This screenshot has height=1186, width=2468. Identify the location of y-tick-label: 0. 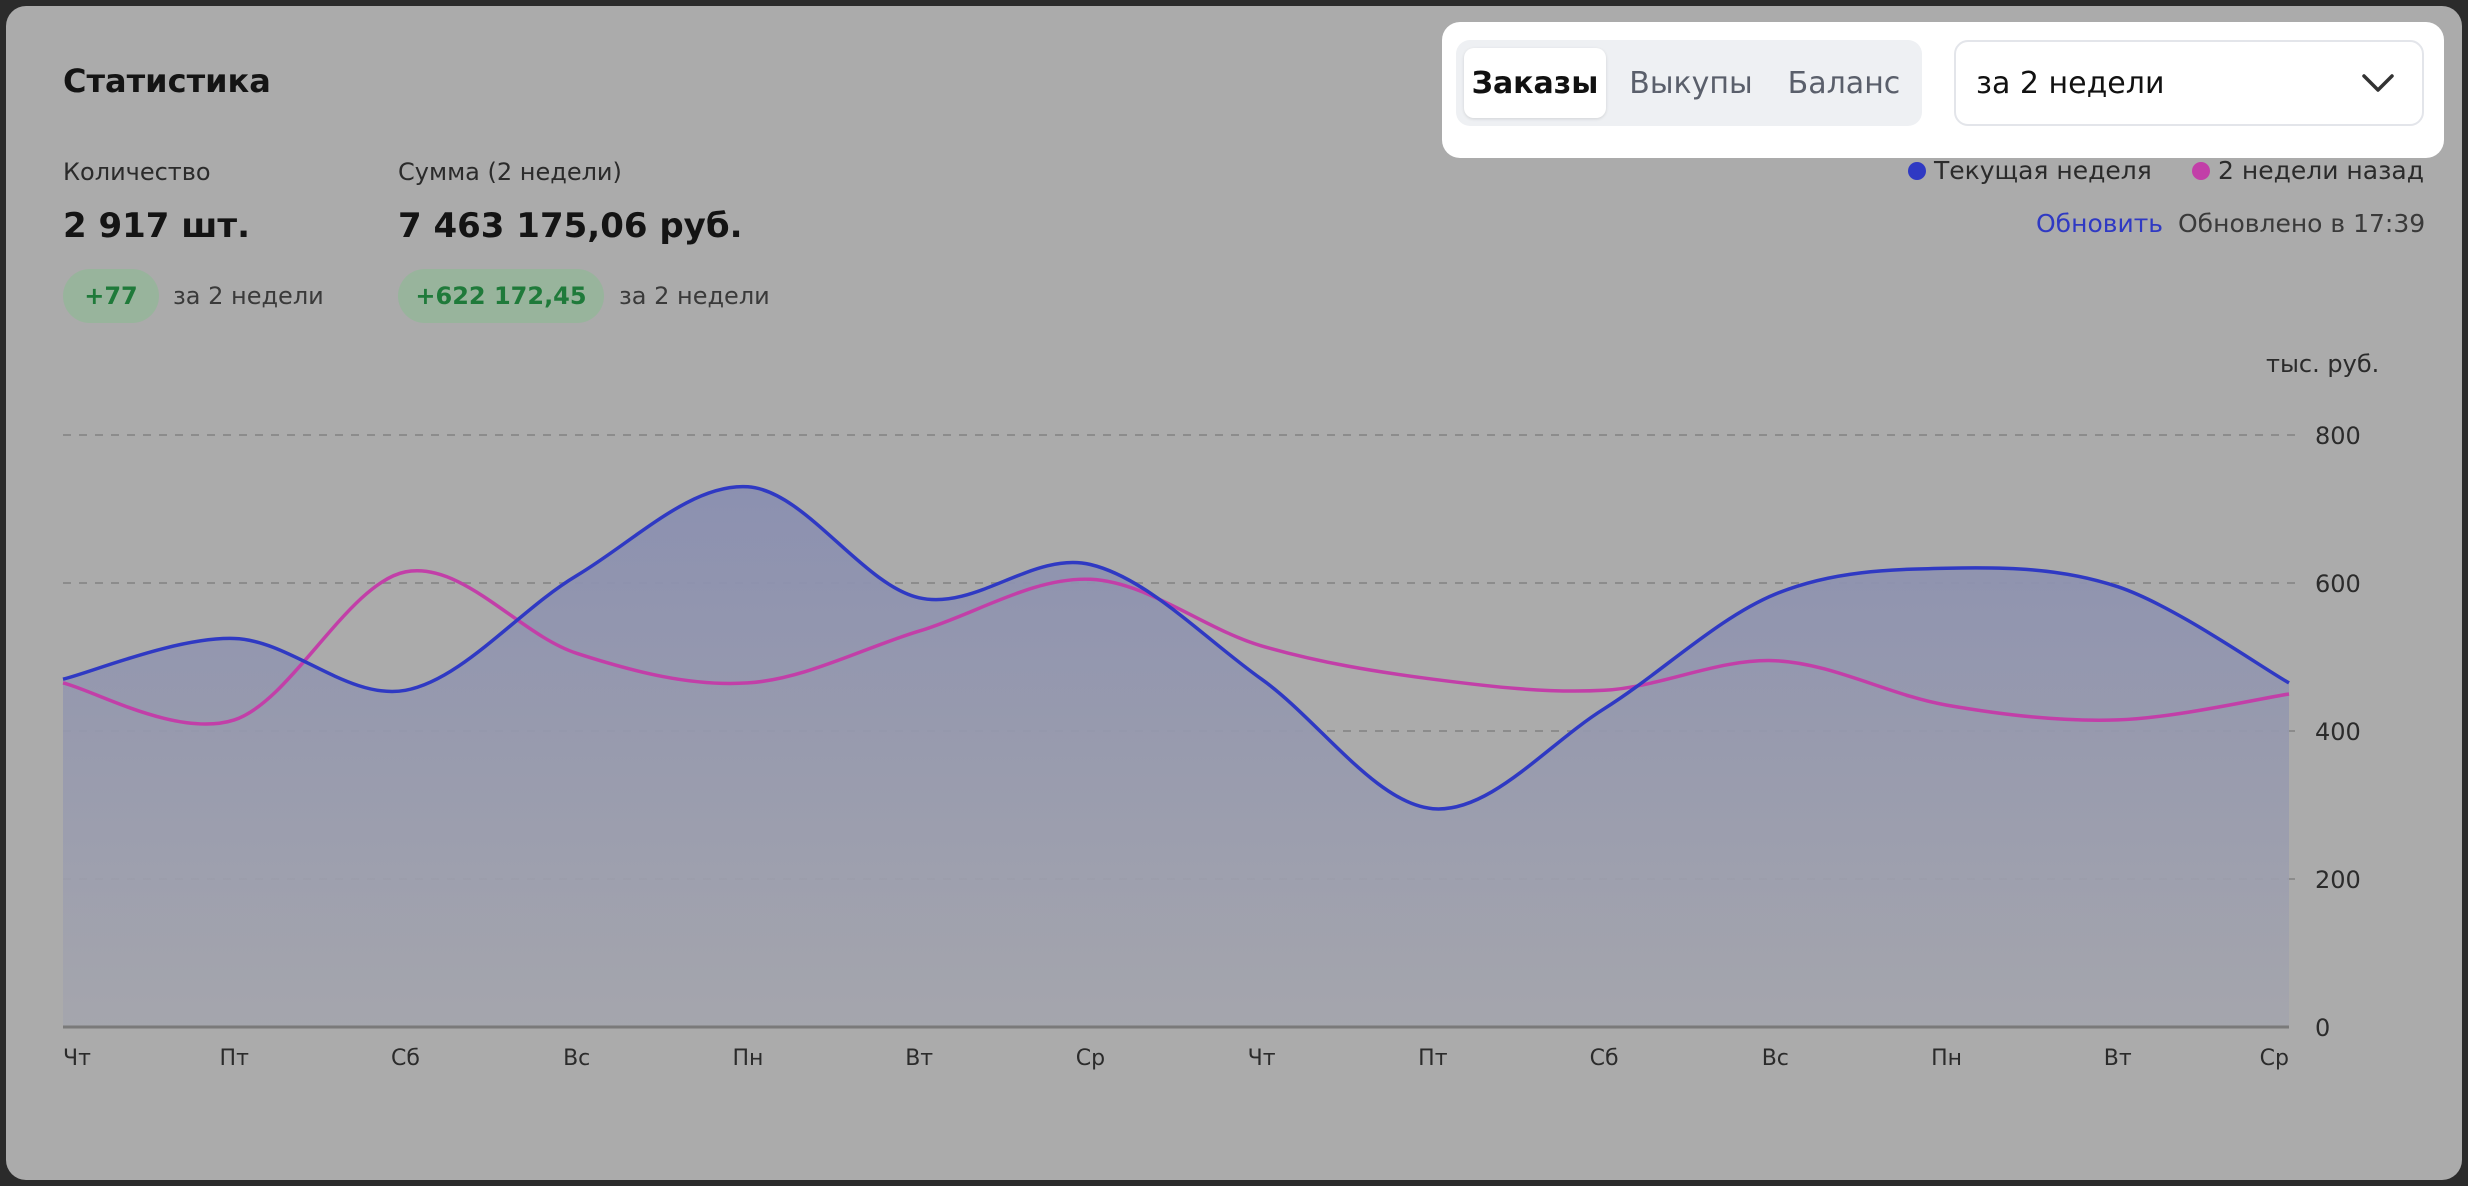
(2322, 1028).